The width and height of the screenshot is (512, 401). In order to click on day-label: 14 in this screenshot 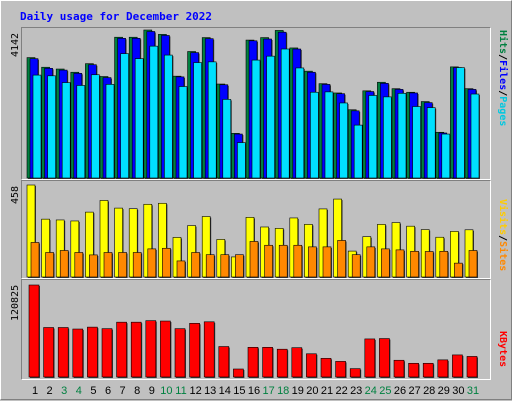, I will do `click(225, 391)`.